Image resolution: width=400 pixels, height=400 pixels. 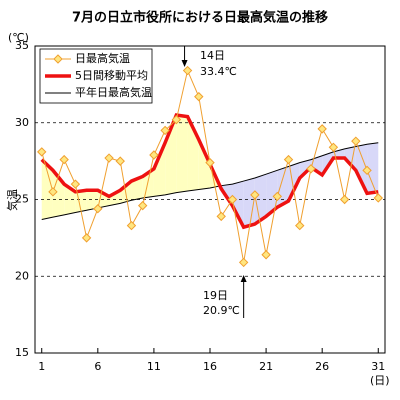 I want to click on annotation: 14日, so click(x=212, y=55).